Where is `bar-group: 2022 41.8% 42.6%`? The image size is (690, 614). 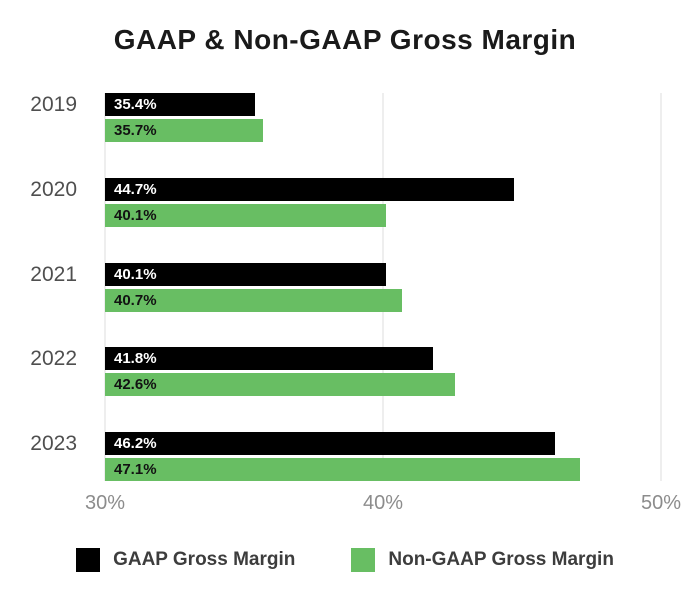
bar-group: 2022 41.8% 42.6% is located at coordinates (330, 372).